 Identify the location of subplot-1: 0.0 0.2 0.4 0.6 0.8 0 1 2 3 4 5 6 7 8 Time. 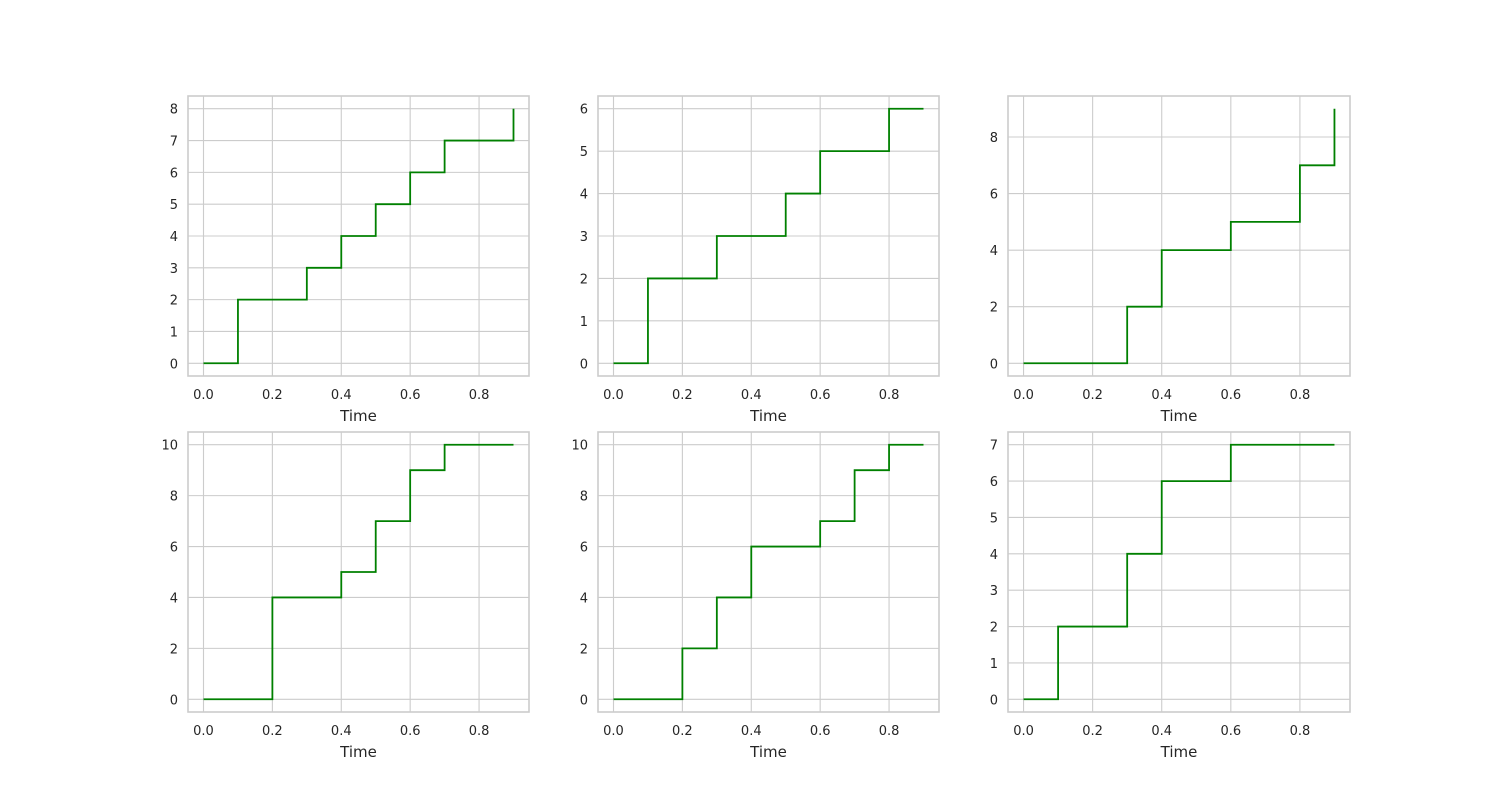
(350, 260).